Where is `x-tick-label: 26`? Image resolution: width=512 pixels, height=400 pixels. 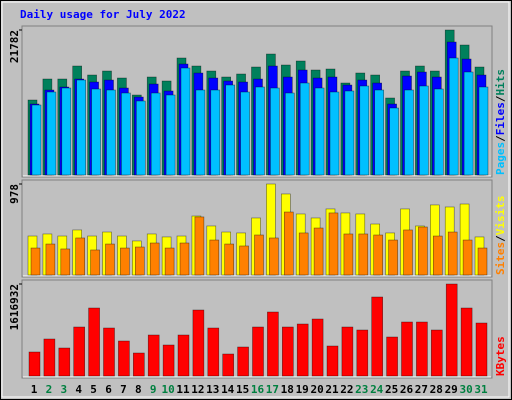 x-tick-label: 26 is located at coordinates (407, 389).